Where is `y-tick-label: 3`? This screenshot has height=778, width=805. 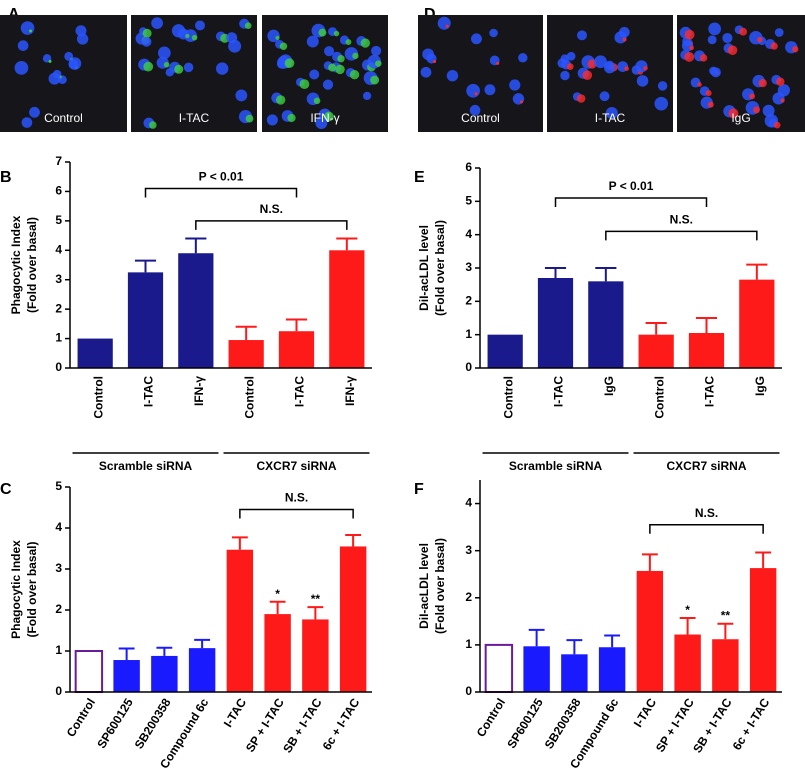
y-tick-label: 3 is located at coordinates (58, 279).